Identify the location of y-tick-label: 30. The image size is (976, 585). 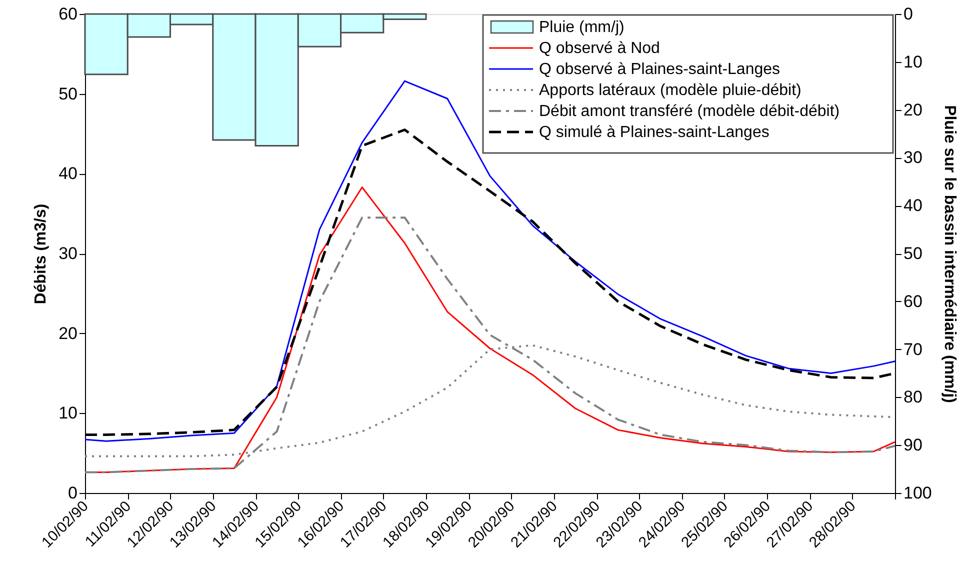
(68, 253).